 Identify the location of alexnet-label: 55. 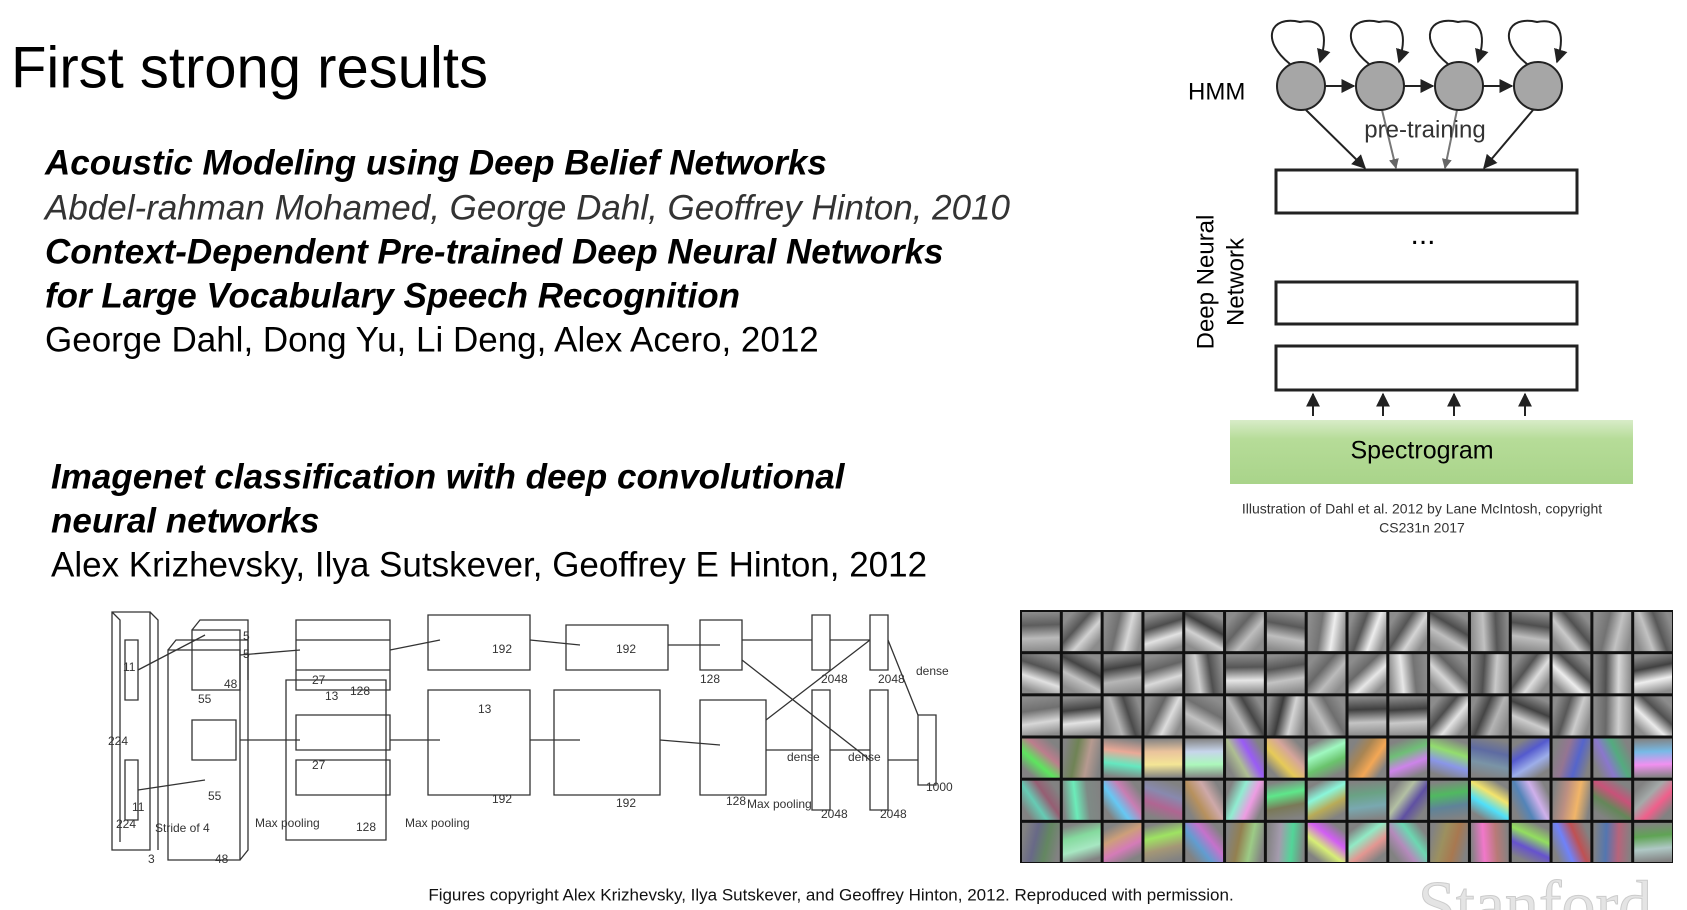
(215, 796).